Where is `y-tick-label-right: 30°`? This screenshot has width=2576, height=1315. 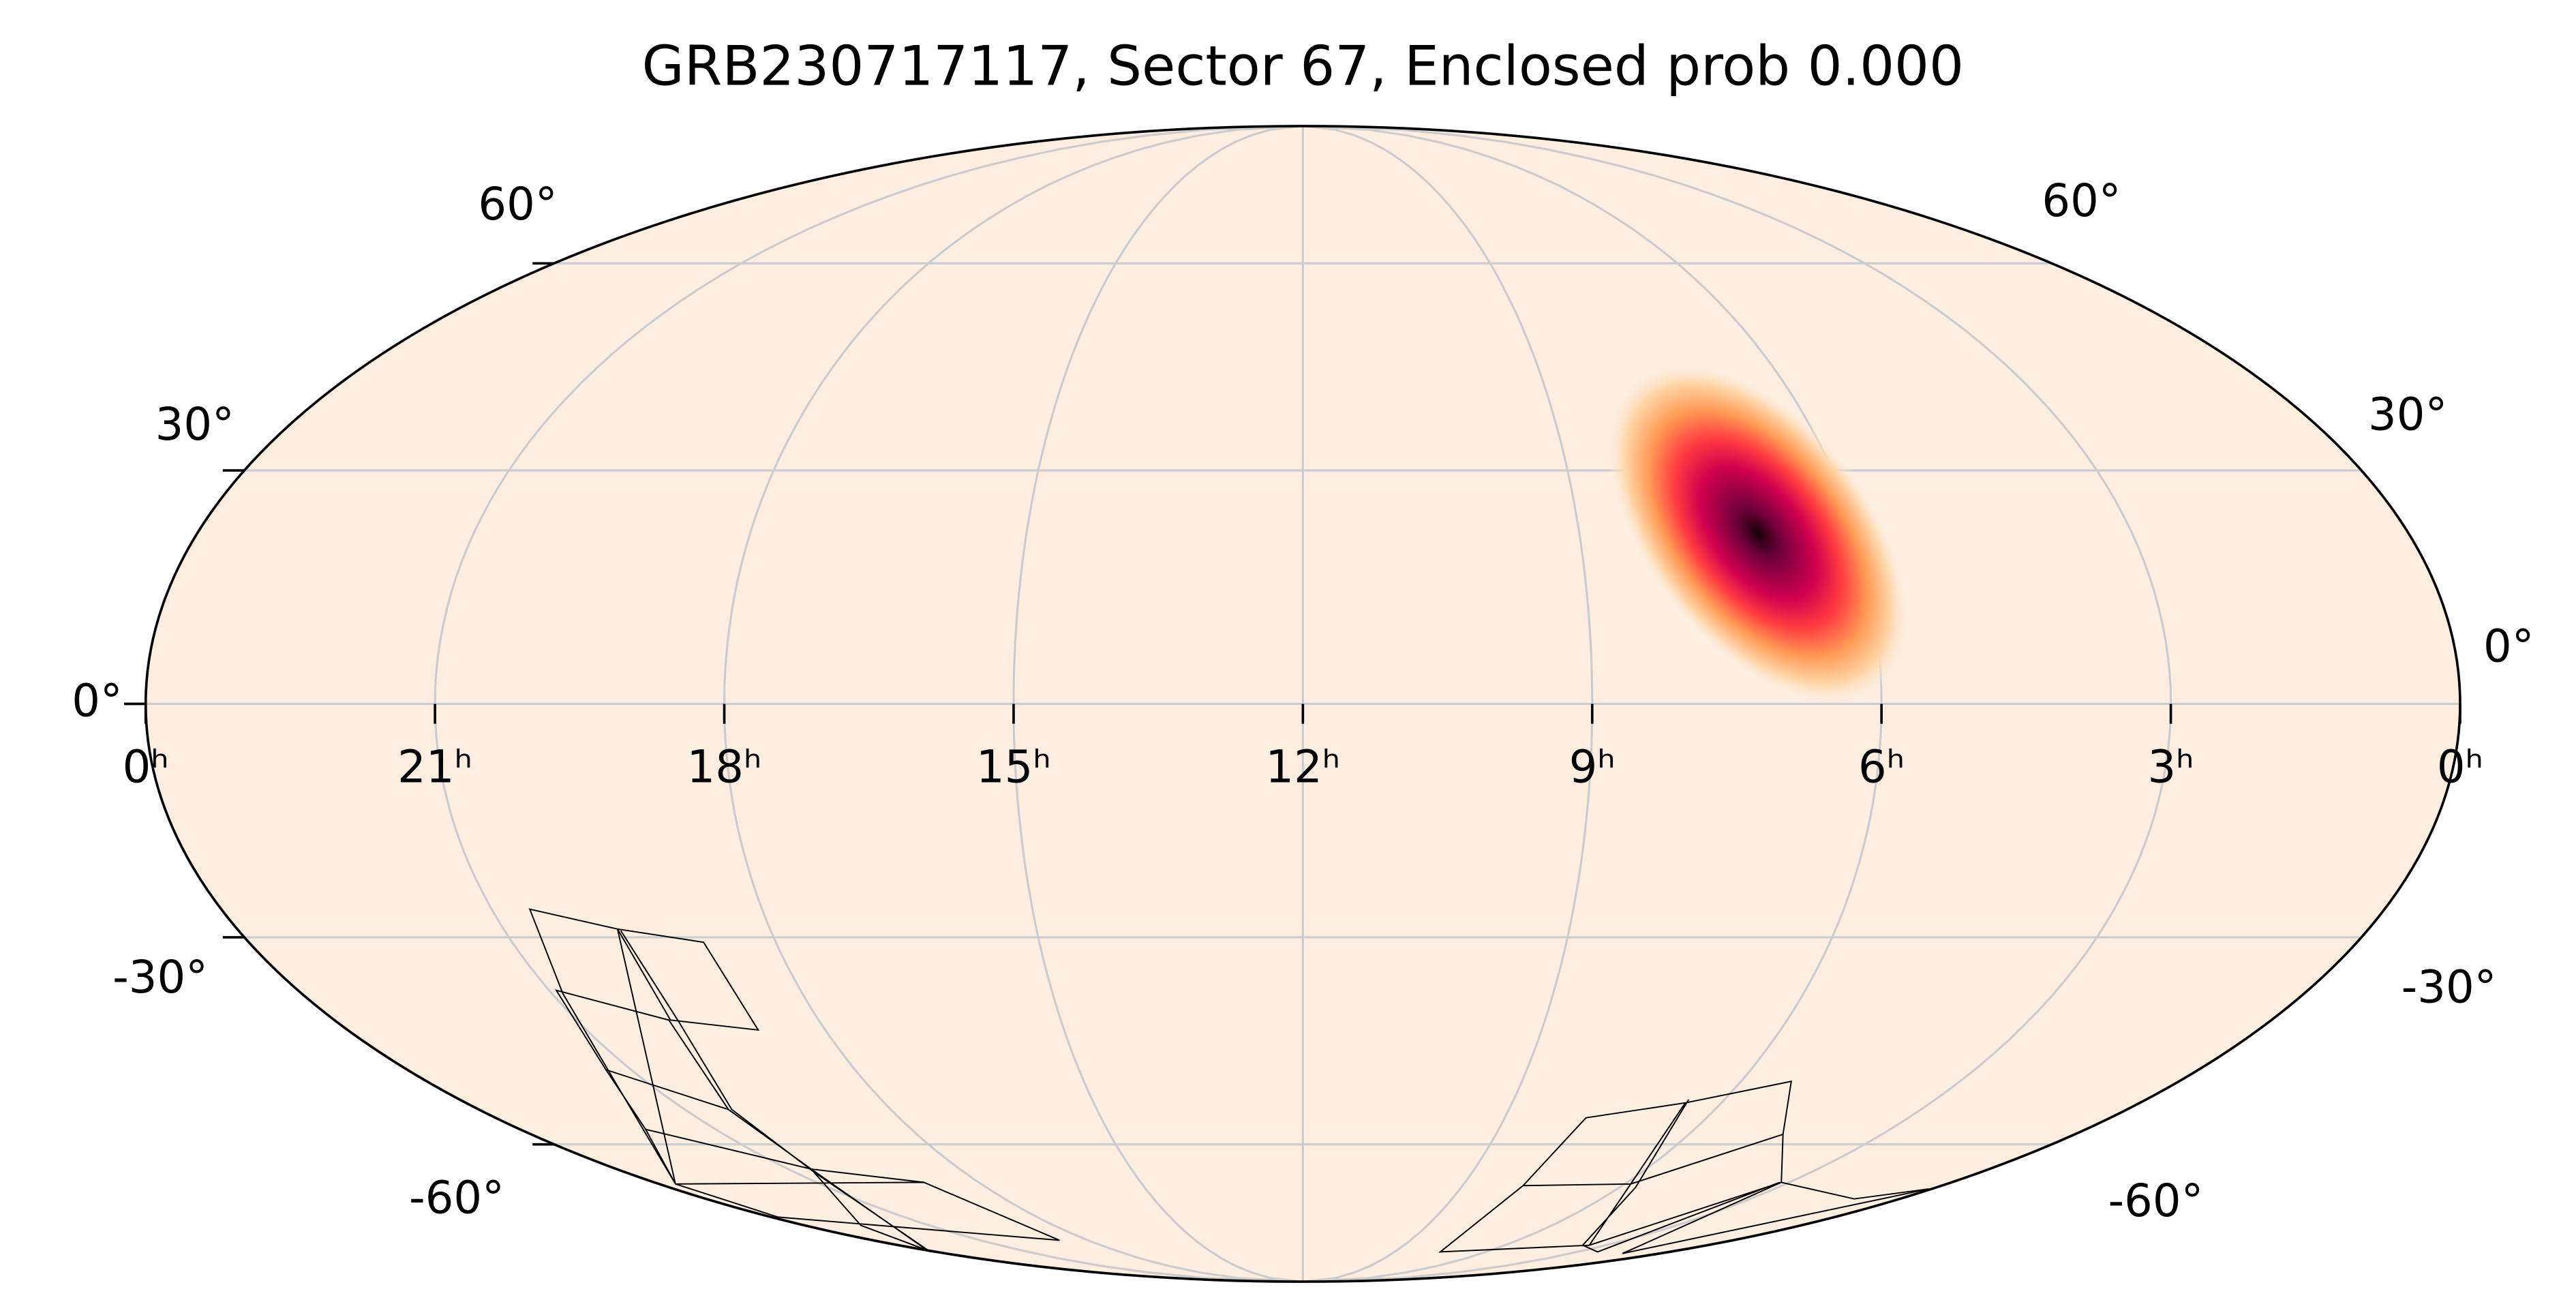
y-tick-label-right: 30° is located at coordinates (2407, 414).